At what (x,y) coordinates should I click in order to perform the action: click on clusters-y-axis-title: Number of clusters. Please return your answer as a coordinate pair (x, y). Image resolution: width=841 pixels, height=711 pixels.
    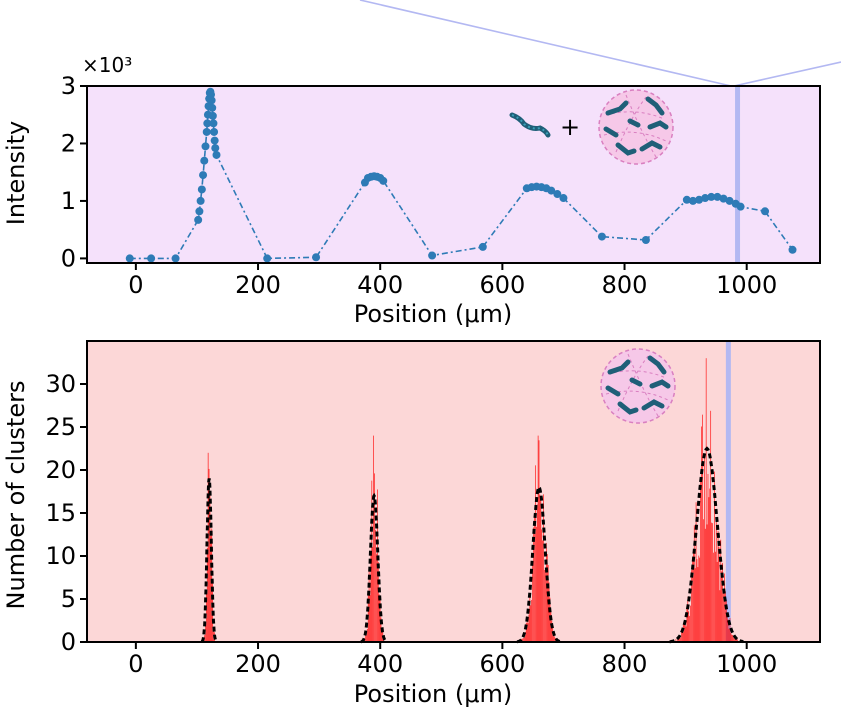
    Looking at the image, I should click on (16, 495).